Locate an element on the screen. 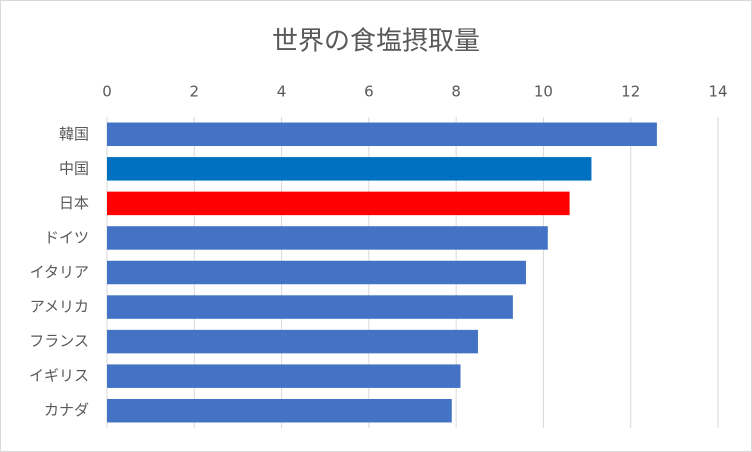 This screenshot has height=452, width=752. x-tick-label: 10 is located at coordinates (543, 92).